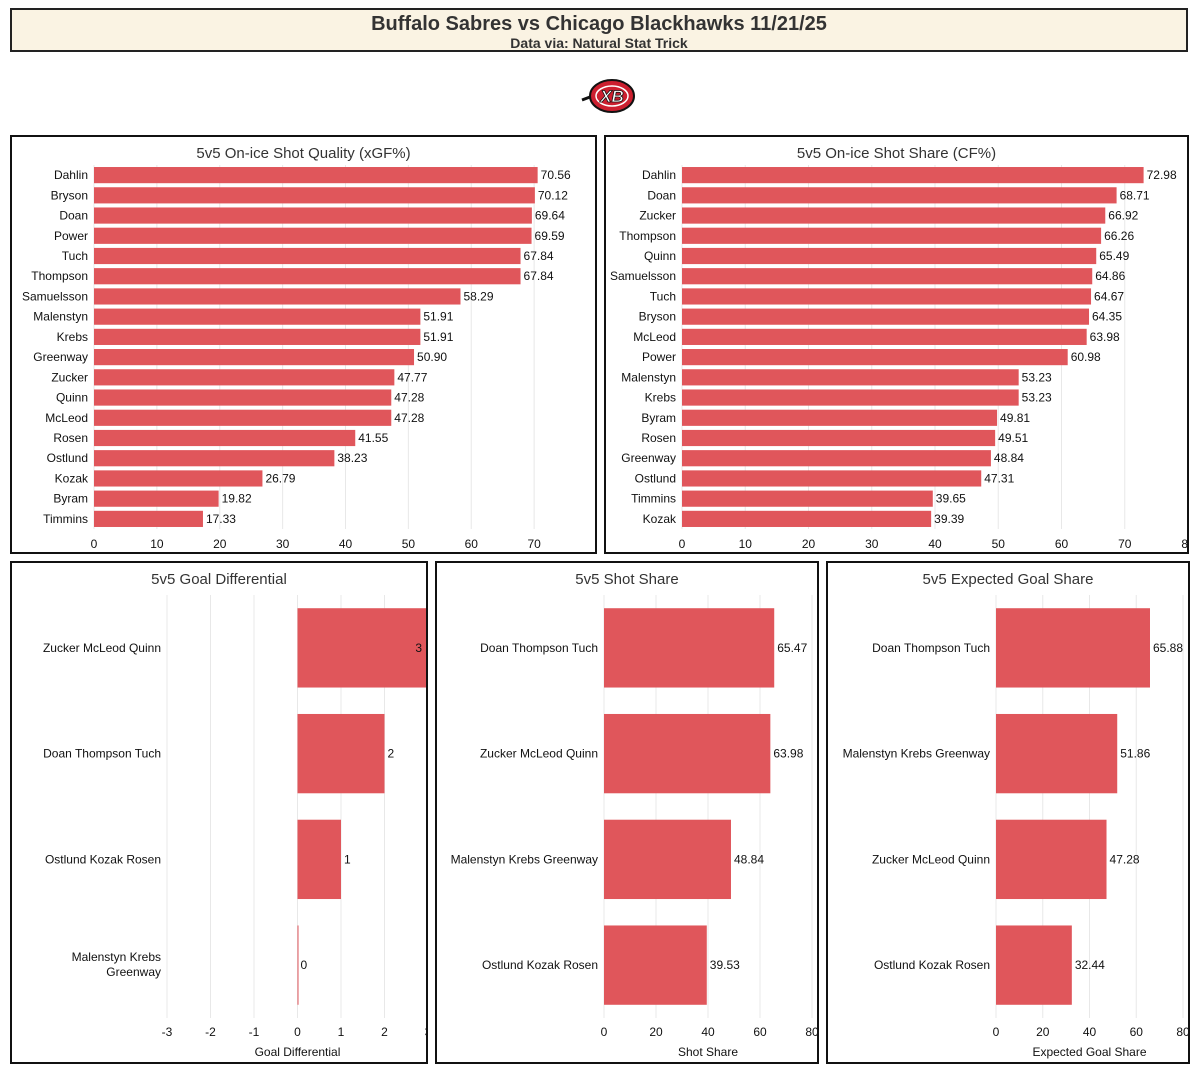 The image size is (1200, 1073). What do you see at coordinates (69, 195) in the screenshot?
I see `xgf-category-label: Bryson` at bounding box center [69, 195].